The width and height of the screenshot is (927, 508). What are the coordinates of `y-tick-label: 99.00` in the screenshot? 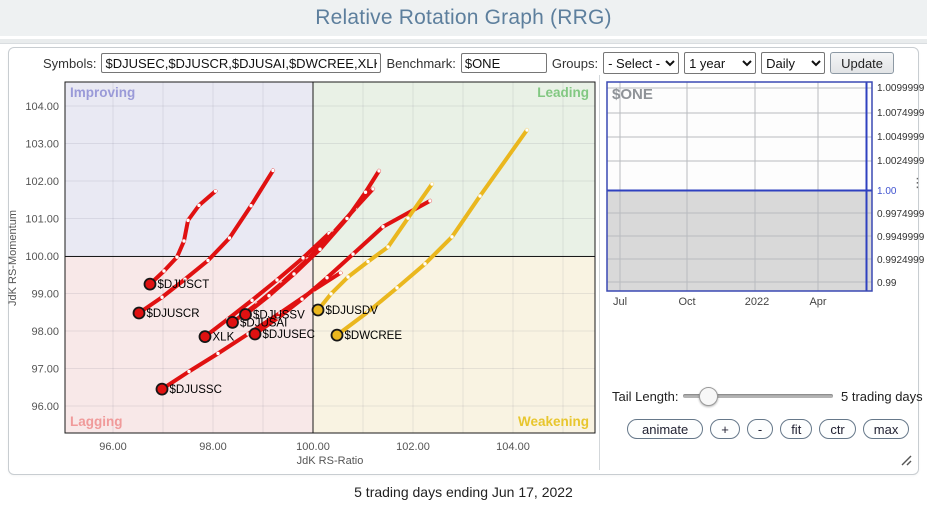 It's located at (45, 295).